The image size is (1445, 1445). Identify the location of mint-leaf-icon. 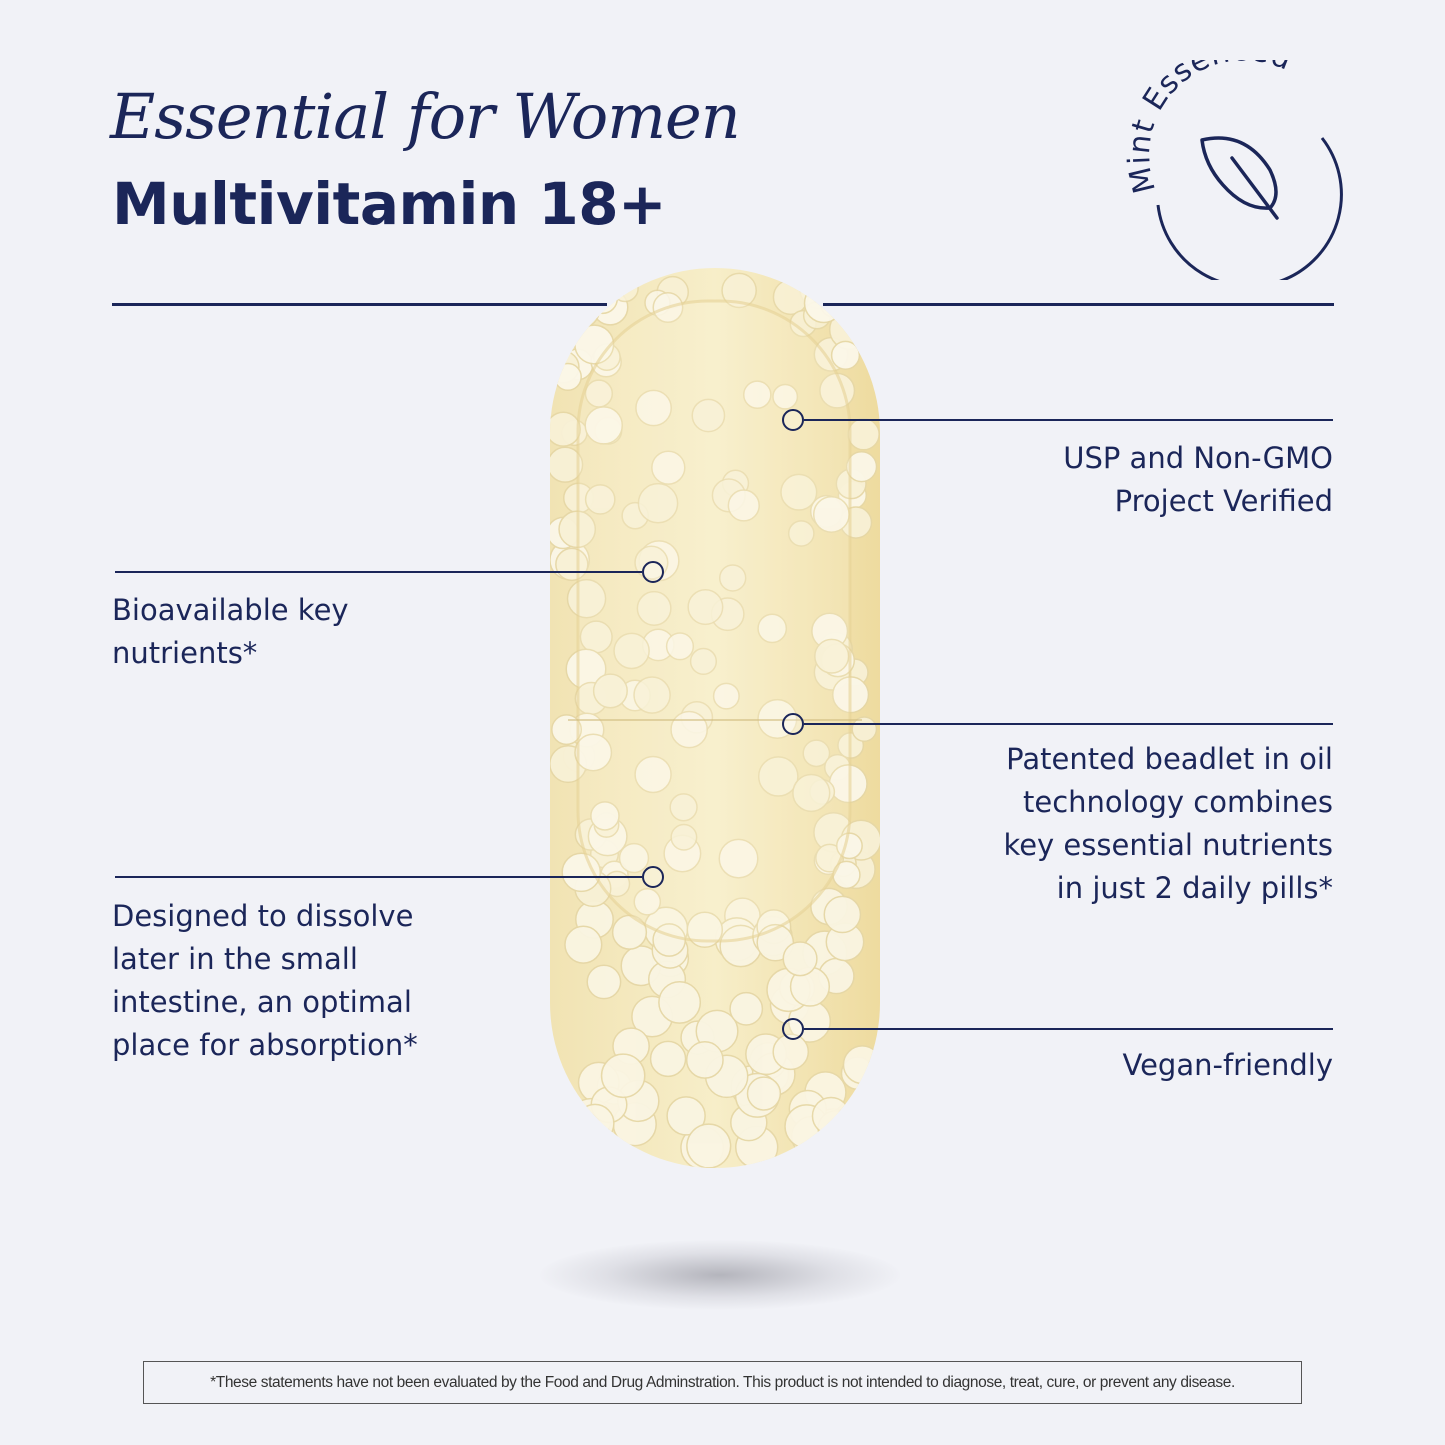
(1239, 178).